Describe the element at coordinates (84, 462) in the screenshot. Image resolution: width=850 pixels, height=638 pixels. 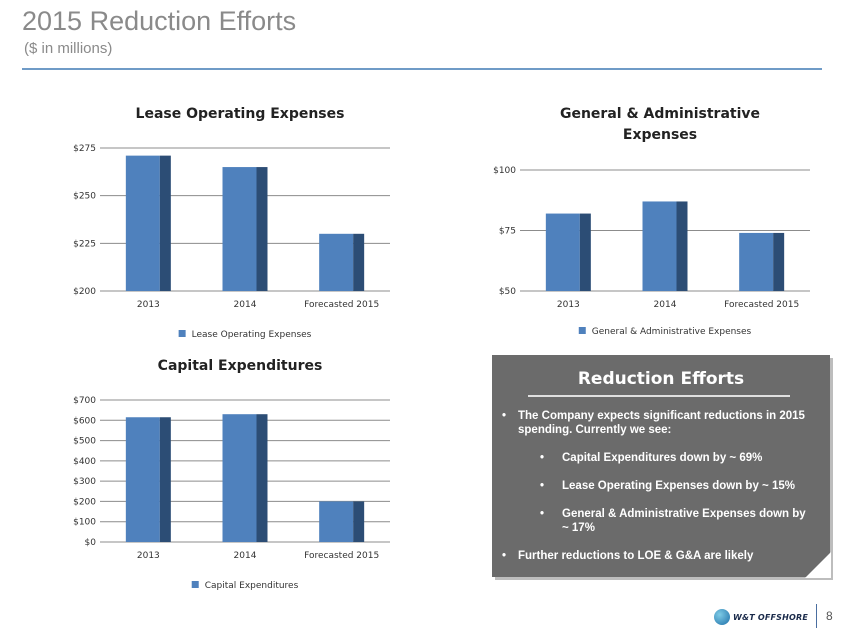
I see `y-tick-label: $400` at that location.